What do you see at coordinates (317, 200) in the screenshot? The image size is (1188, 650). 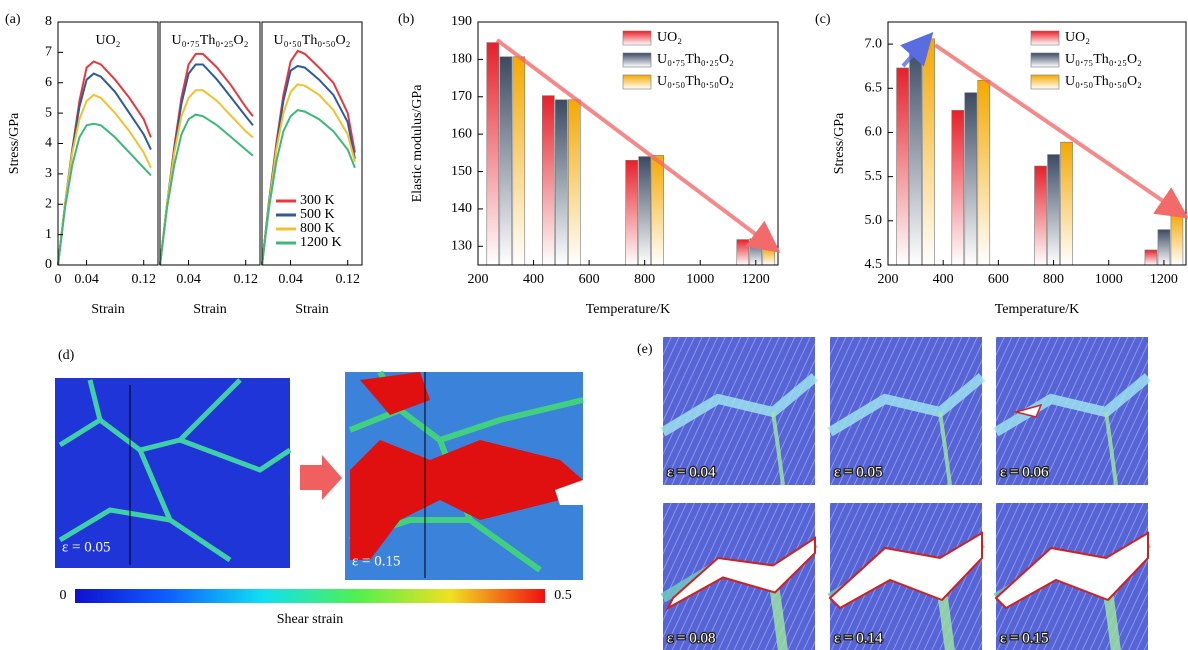 I see `legend-label: 300 K` at bounding box center [317, 200].